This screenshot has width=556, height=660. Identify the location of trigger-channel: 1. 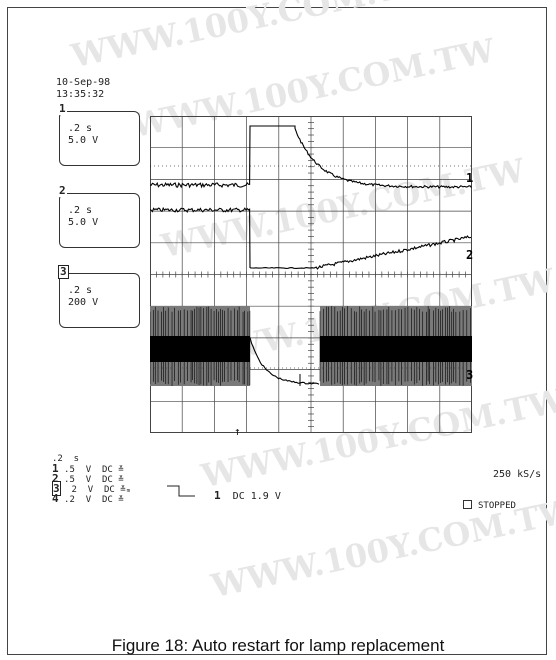
(217, 495).